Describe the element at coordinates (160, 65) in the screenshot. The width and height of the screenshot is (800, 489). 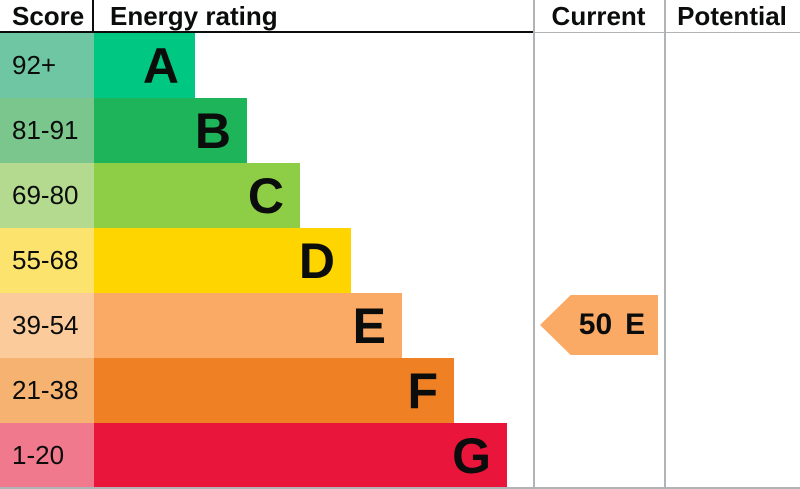
I see `band-letter: A` at that location.